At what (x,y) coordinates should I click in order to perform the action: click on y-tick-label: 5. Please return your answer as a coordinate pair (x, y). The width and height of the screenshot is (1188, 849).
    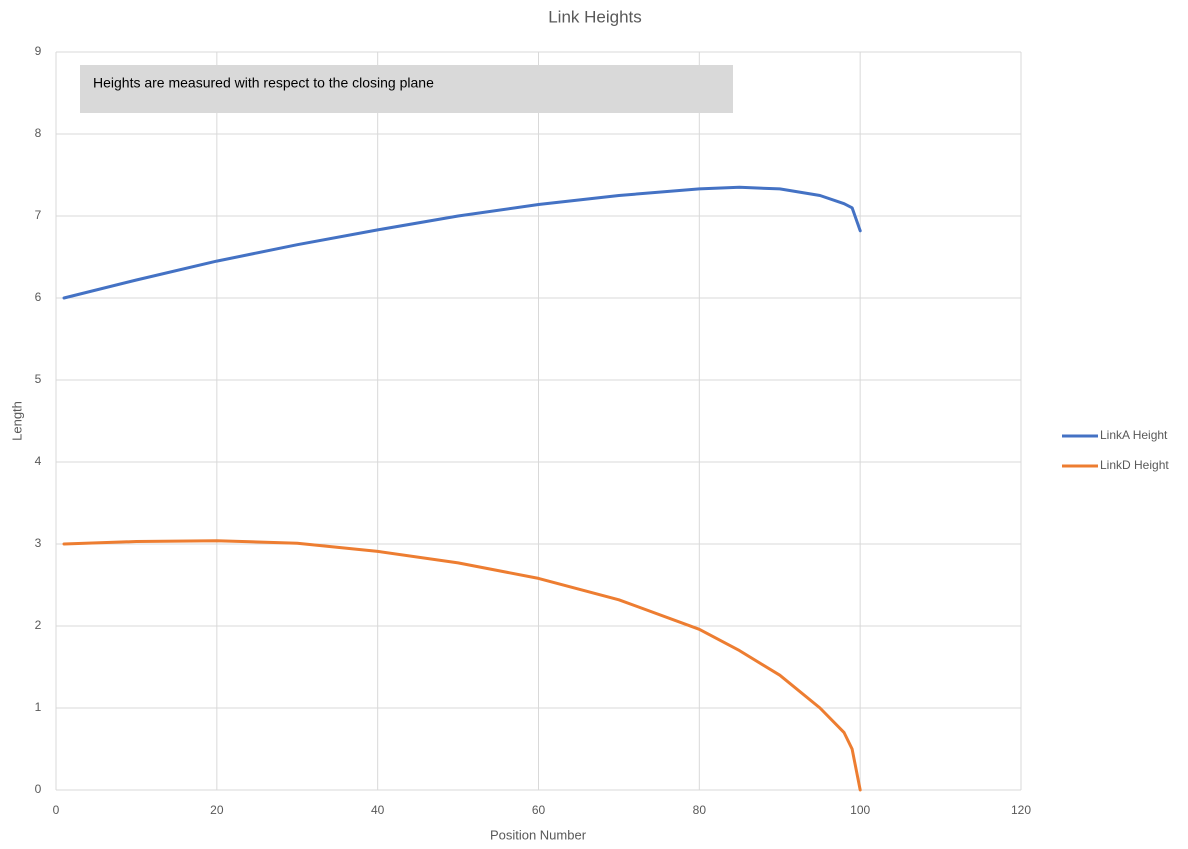
    Looking at the image, I should click on (38, 379).